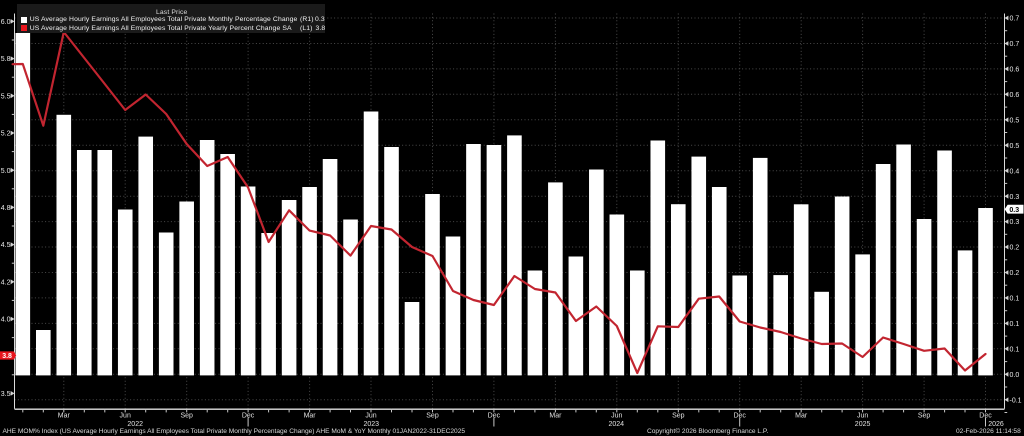 This screenshot has width=1024, height=436. What do you see at coordinates (6, 96) in the screenshot?
I see `svg-text: 5.5` at bounding box center [6, 96].